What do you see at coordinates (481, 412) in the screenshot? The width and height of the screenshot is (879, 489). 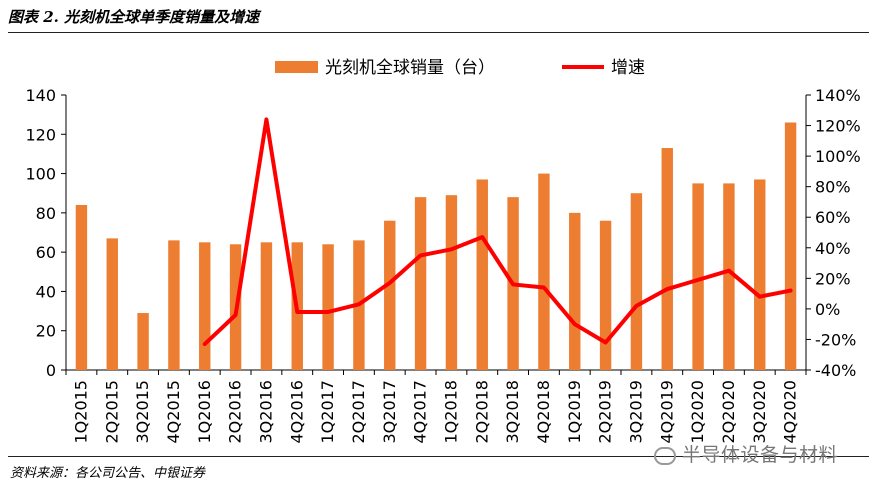 I see `x-tick-label: 2Q2018` at bounding box center [481, 412].